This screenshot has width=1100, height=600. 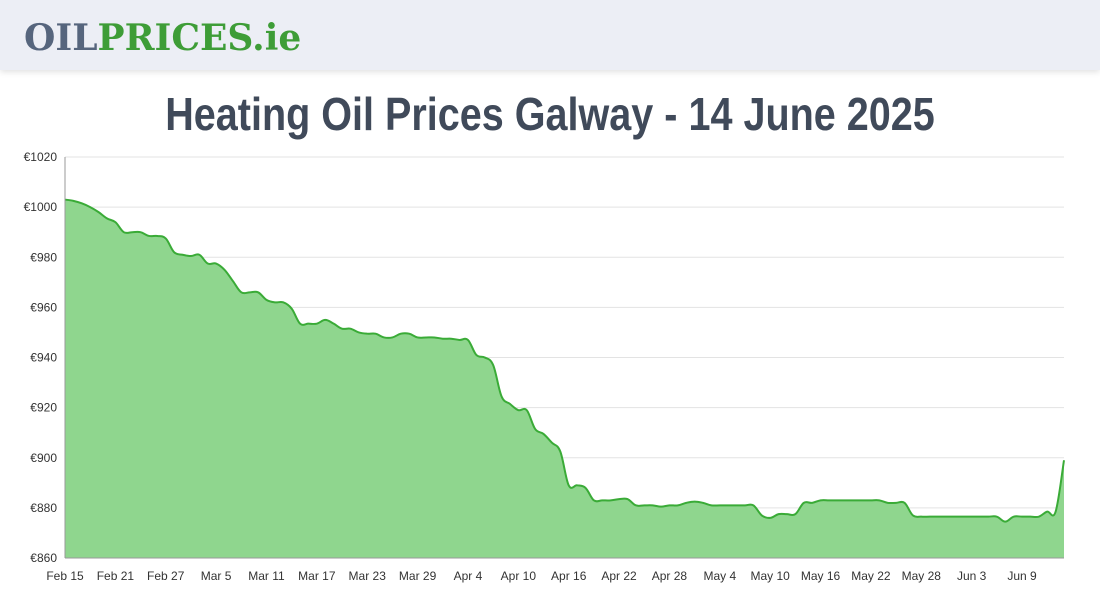 I want to click on x-tick-label: Apr 4, so click(x=468, y=576).